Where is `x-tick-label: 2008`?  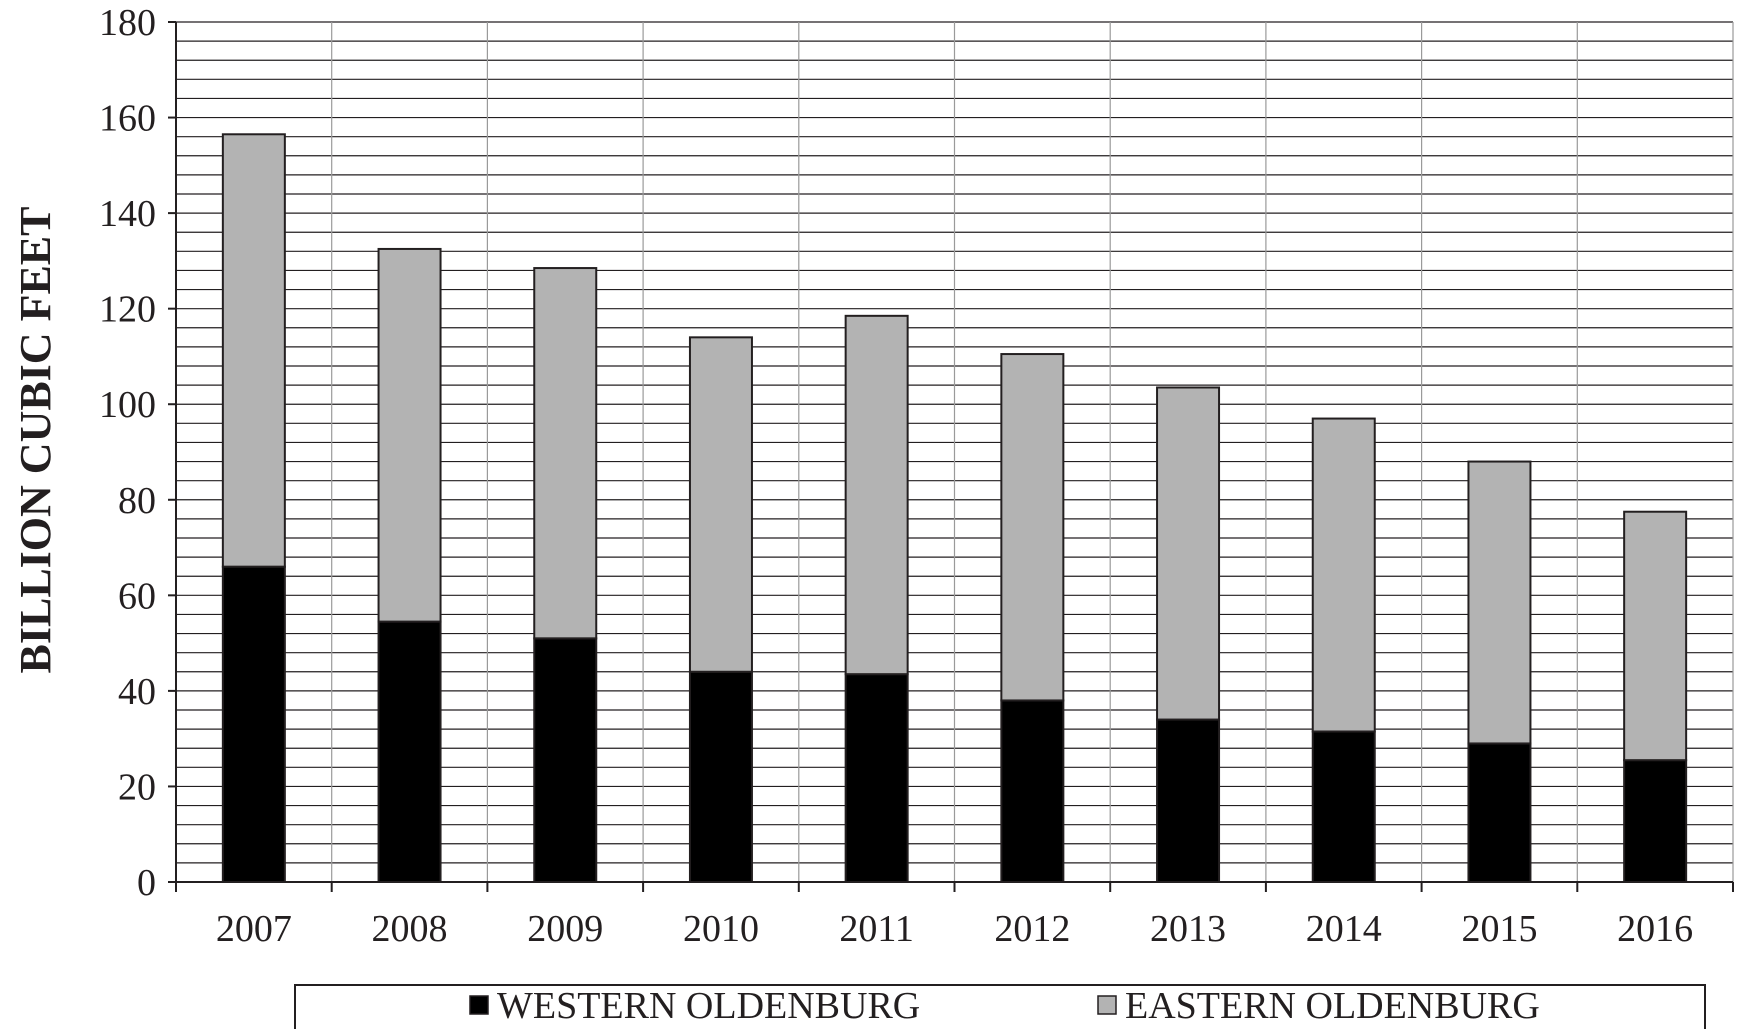 x-tick-label: 2008 is located at coordinates (410, 929).